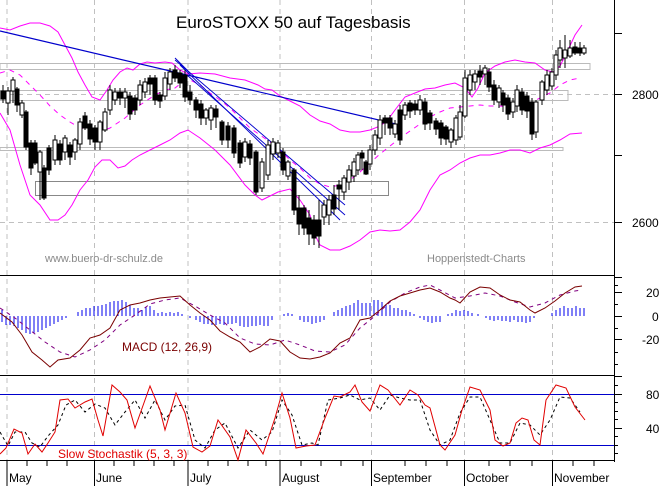 The width and height of the screenshot is (662, 491). I want to click on stochastic-panel: Slow Stochastik (5, 3, 3), so click(307, 422).